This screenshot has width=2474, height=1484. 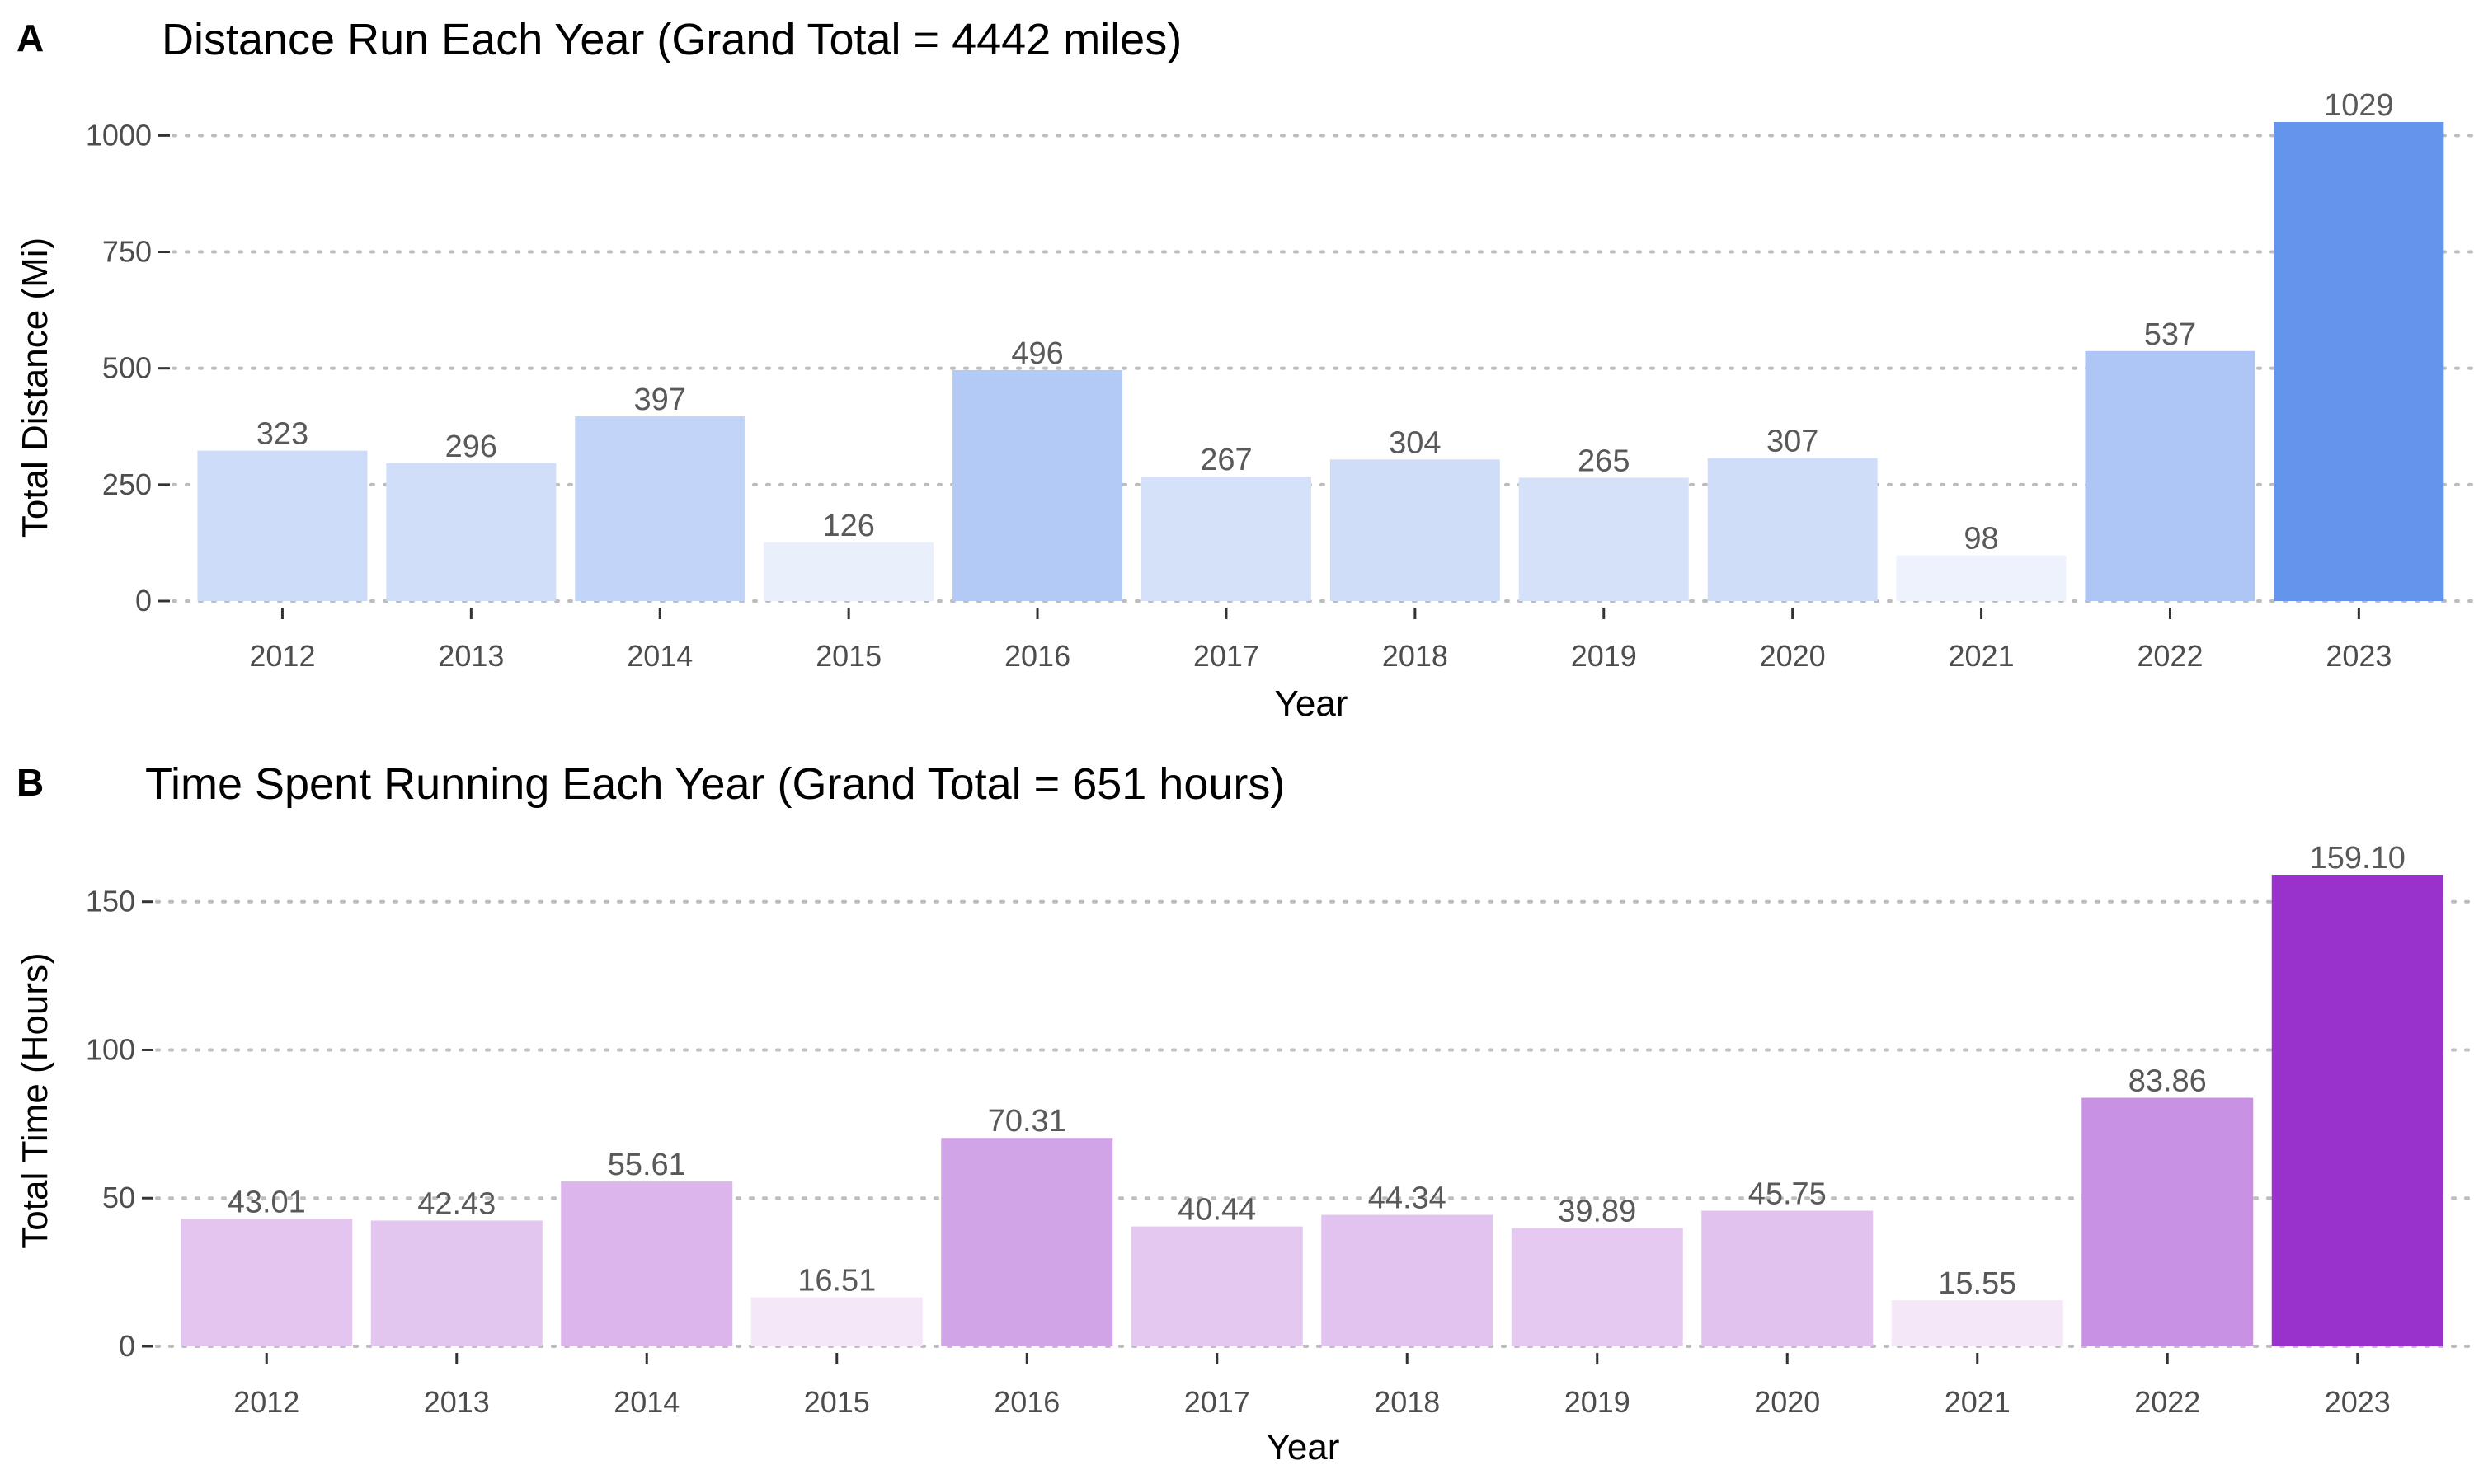 What do you see at coordinates (848, 526) in the screenshot?
I see `bar-value-label: 126` at bounding box center [848, 526].